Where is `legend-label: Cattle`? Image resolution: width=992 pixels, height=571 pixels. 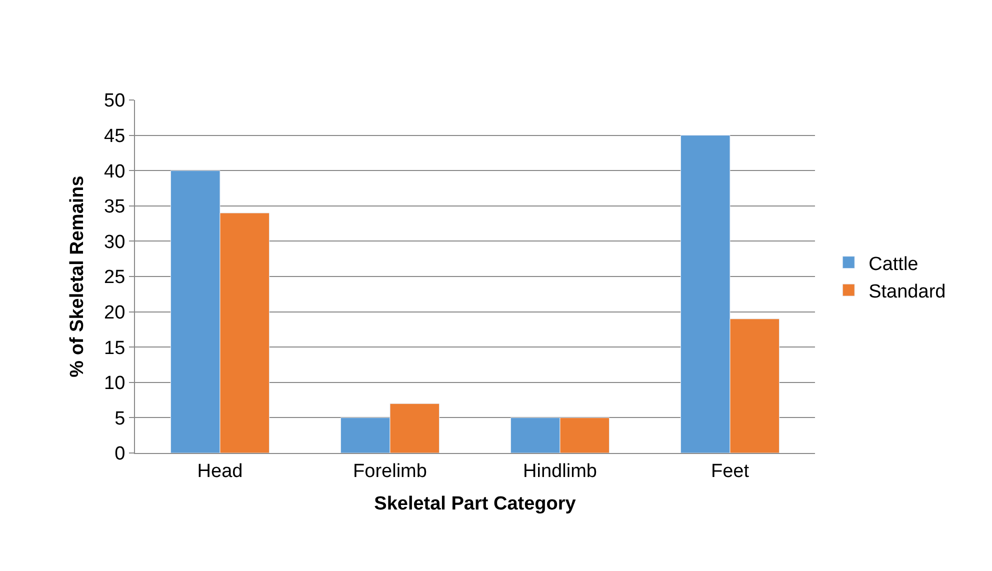
legend-label: Cattle is located at coordinates (893, 264).